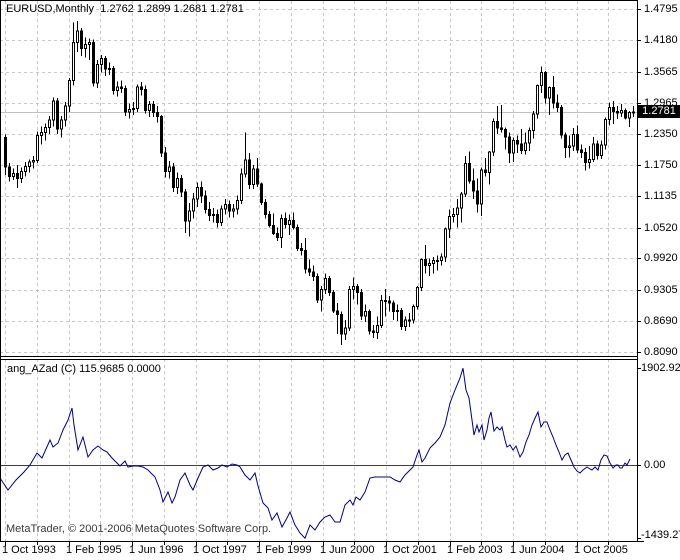 The image size is (680, 560). Describe the element at coordinates (156, 550) in the screenshot. I see `time-axis-label: 1 Jun 1996` at that location.